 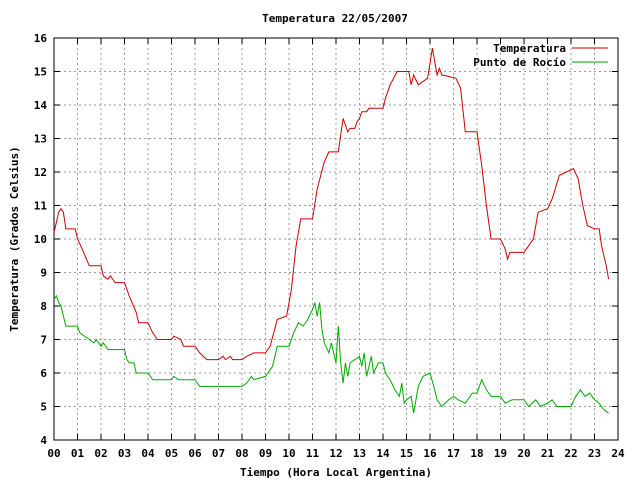 What do you see at coordinates (265, 453) in the screenshot?
I see `x-tick-label: 09` at bounding box center [265, 453].